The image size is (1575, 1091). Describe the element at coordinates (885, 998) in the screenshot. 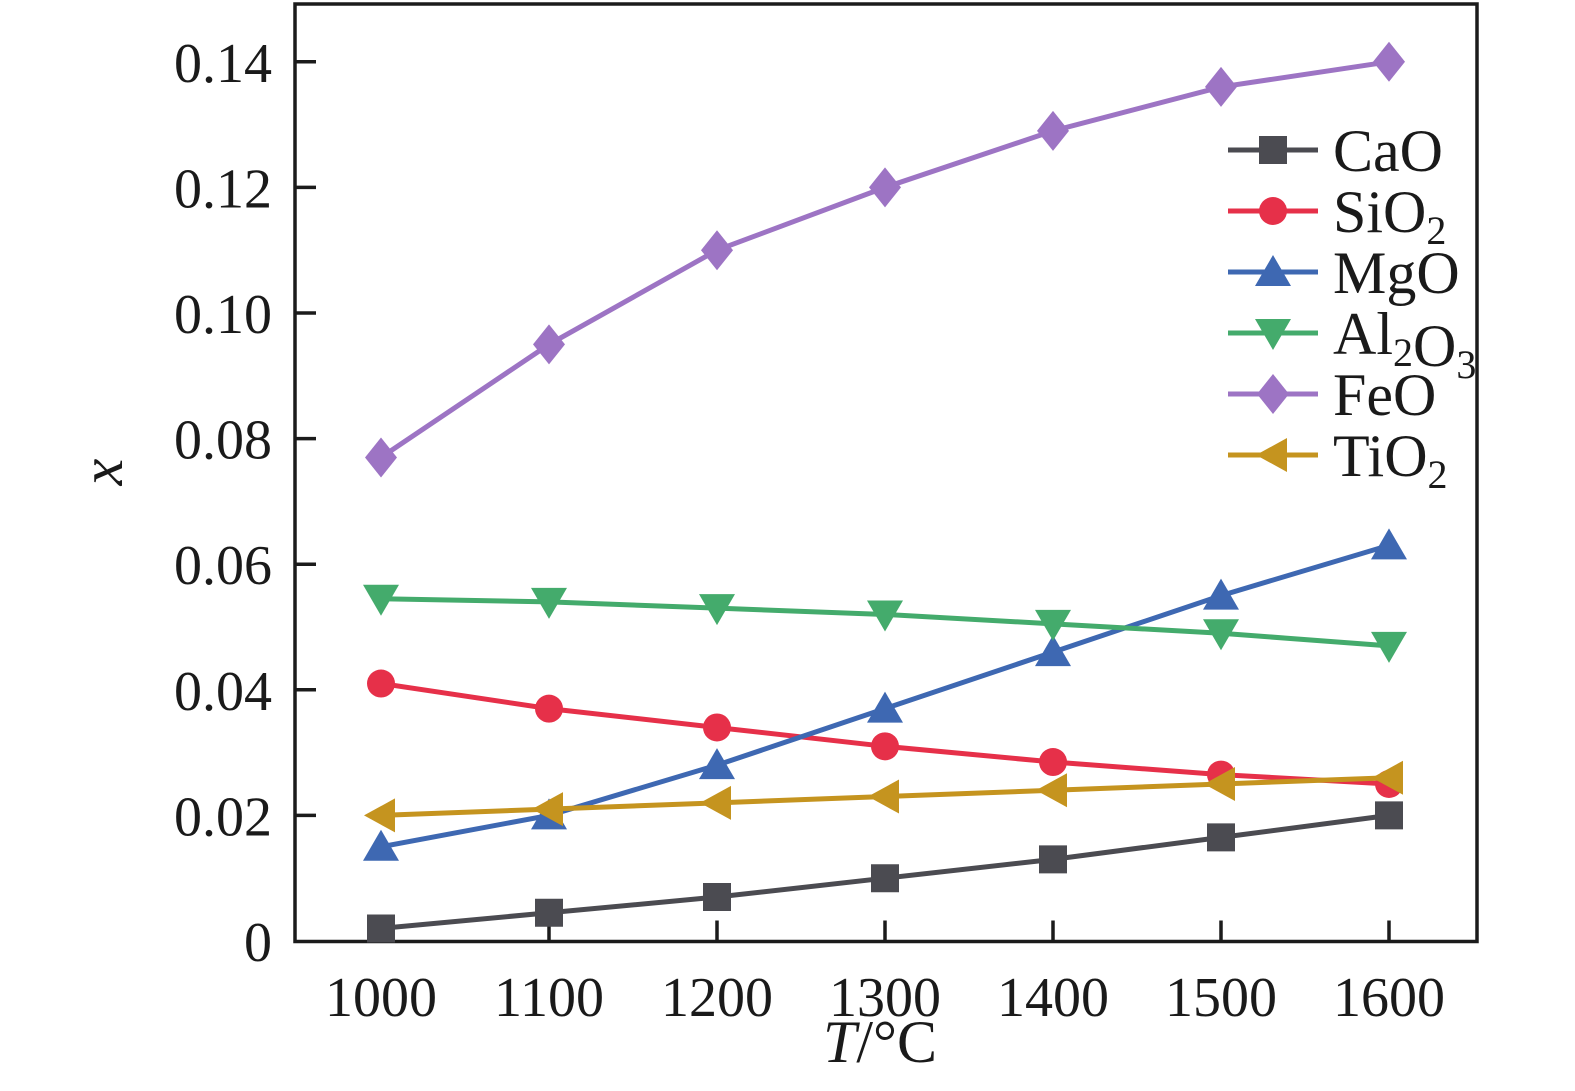

I see `x-tick-label: 1300` at that location.